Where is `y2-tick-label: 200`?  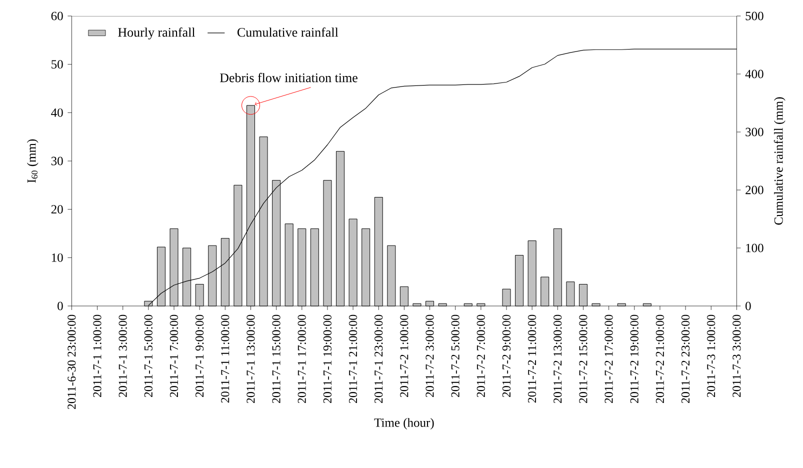
y2-tick-label: 200 is located at coordinates (755, 190).